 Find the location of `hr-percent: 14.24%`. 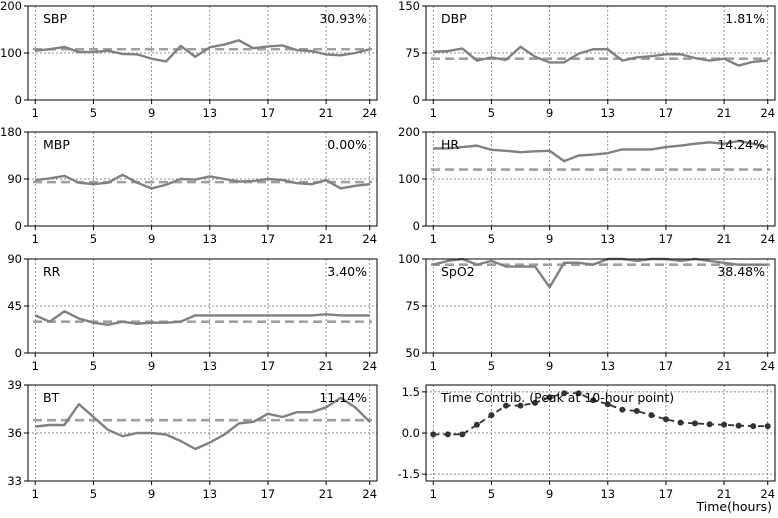

hr-percent: 14.24% is located at coordinates (741, 144).